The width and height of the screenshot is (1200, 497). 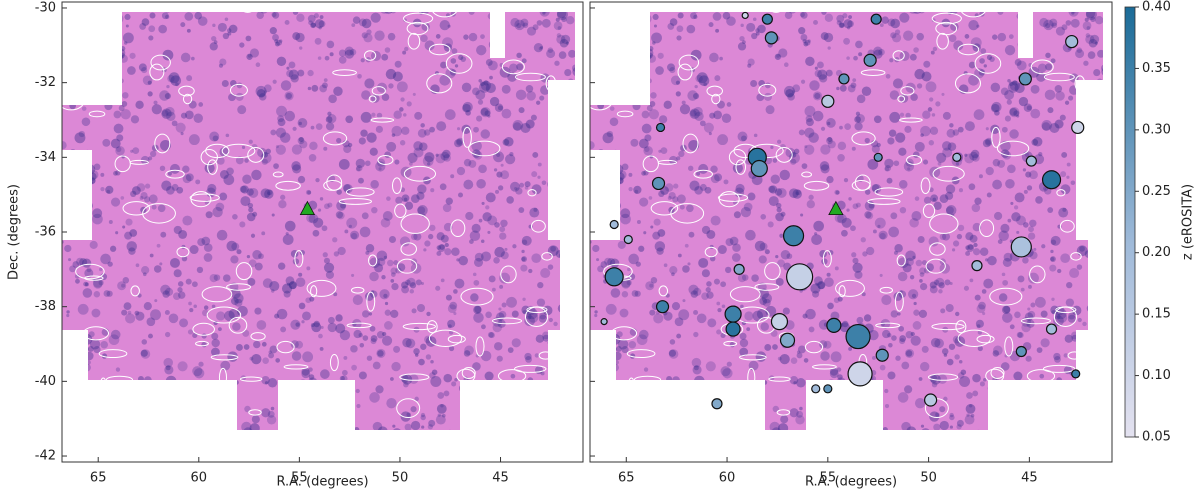 What do you see at coordinates (928, 478) in the screenshot?
I see `x-tick-label: 50` at bounding box center [928, 478].